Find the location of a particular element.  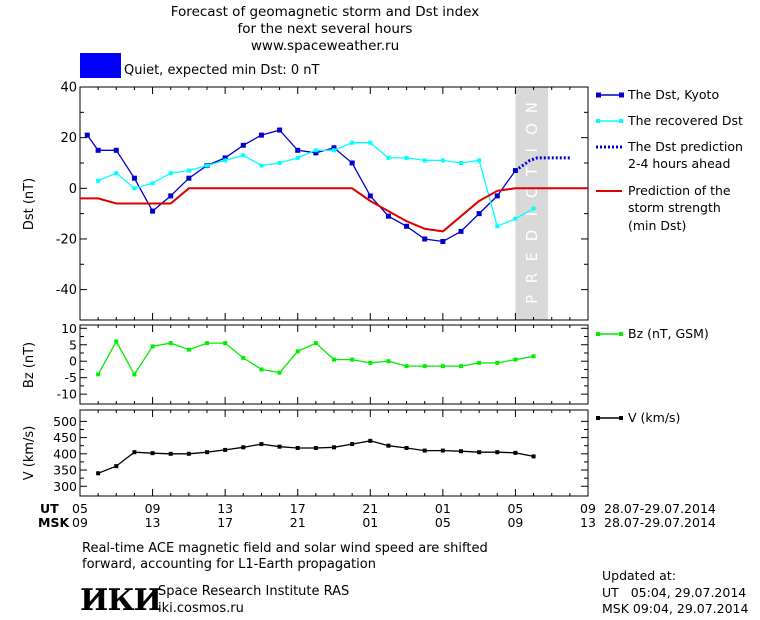

msk-tick-label: 17 is located at coordinates (225, 522).